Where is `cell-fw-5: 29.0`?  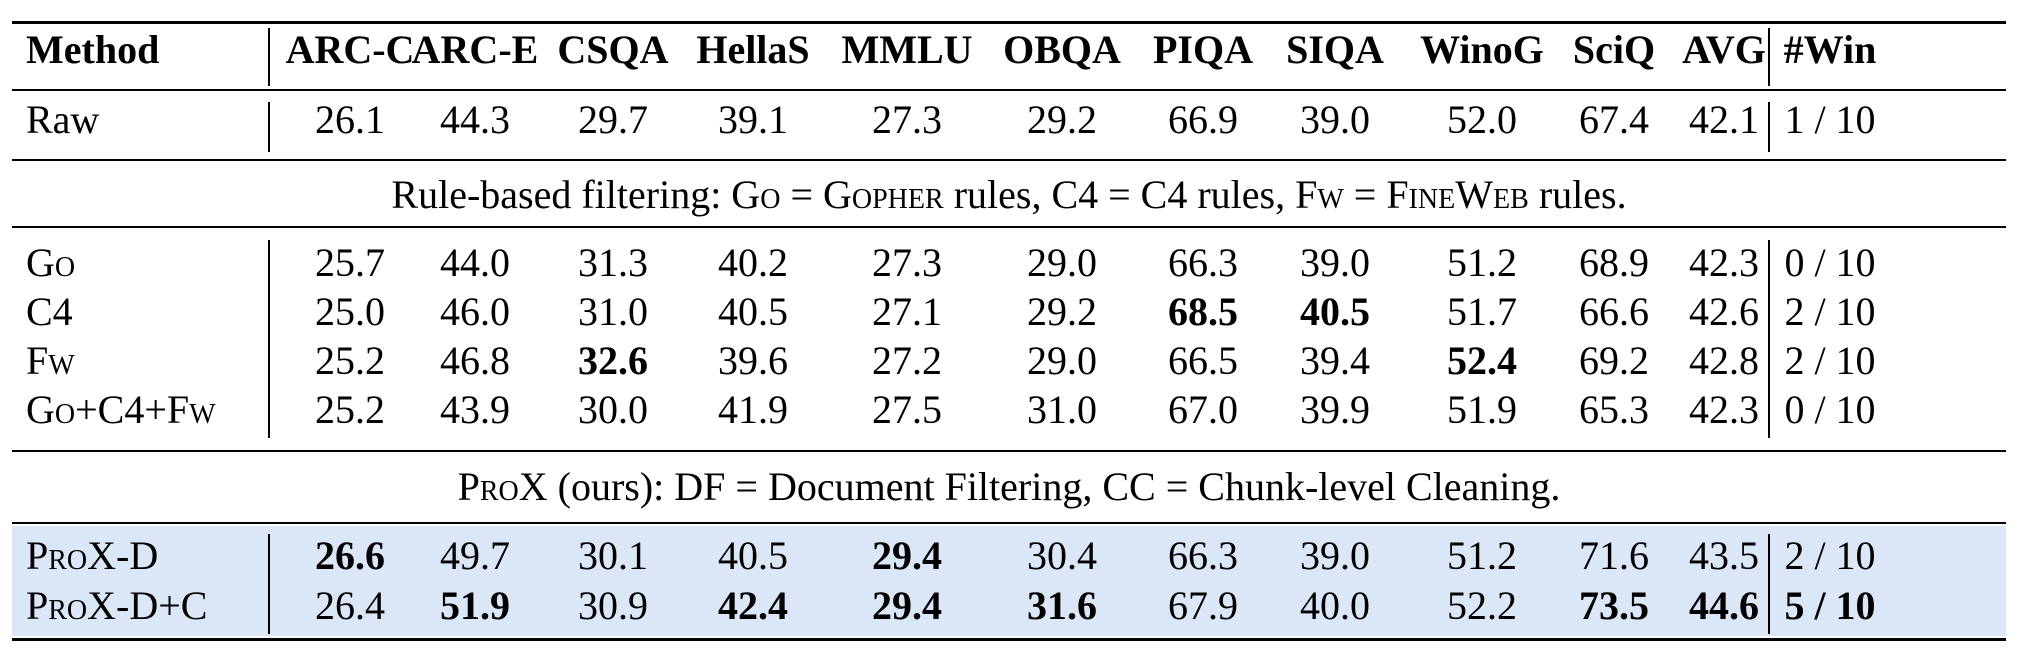 cell-fw-5: 29.0 is located at coordinates (1062, 360).